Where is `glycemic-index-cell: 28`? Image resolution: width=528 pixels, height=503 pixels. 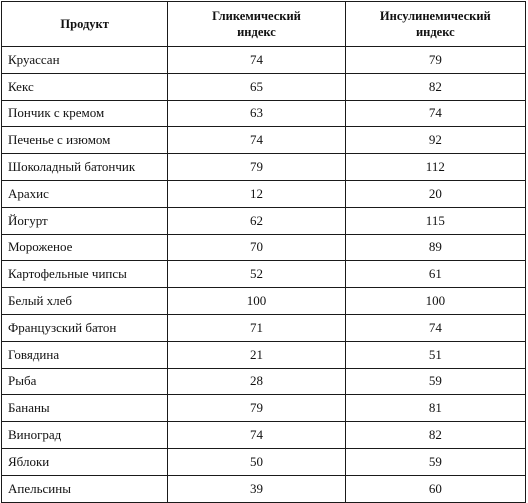 glycemic-index-cell: 28 is located at coordinates (256, 381).